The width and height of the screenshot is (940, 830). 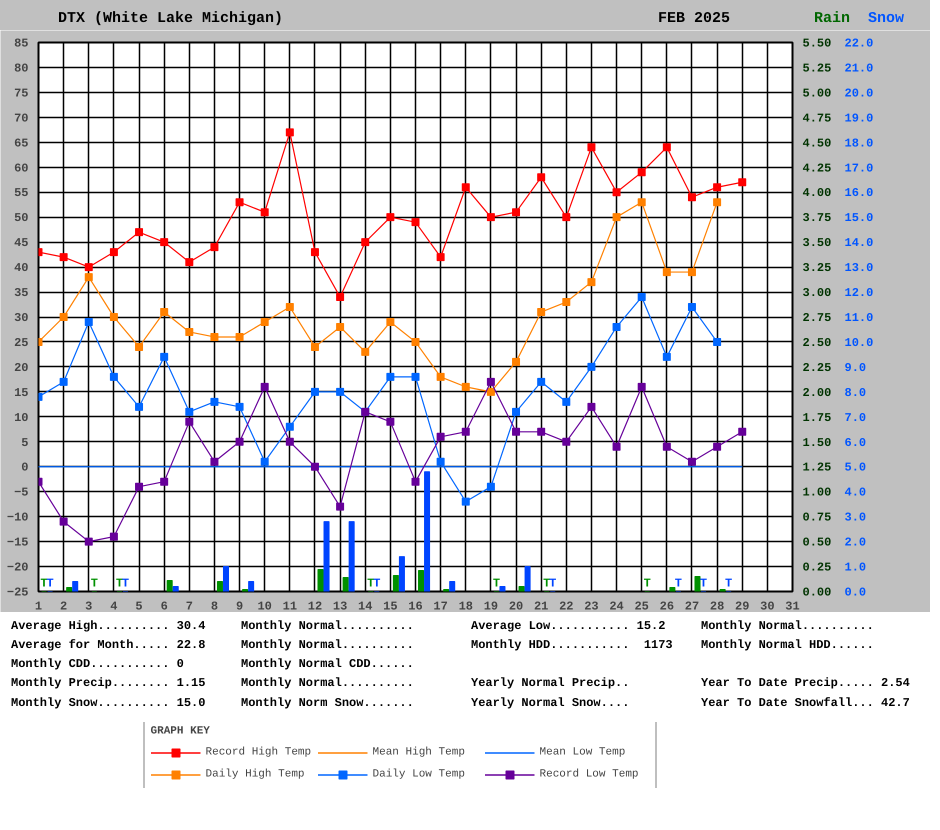 I want to click on y-tick-label: 85, so click(x=21, y=43).